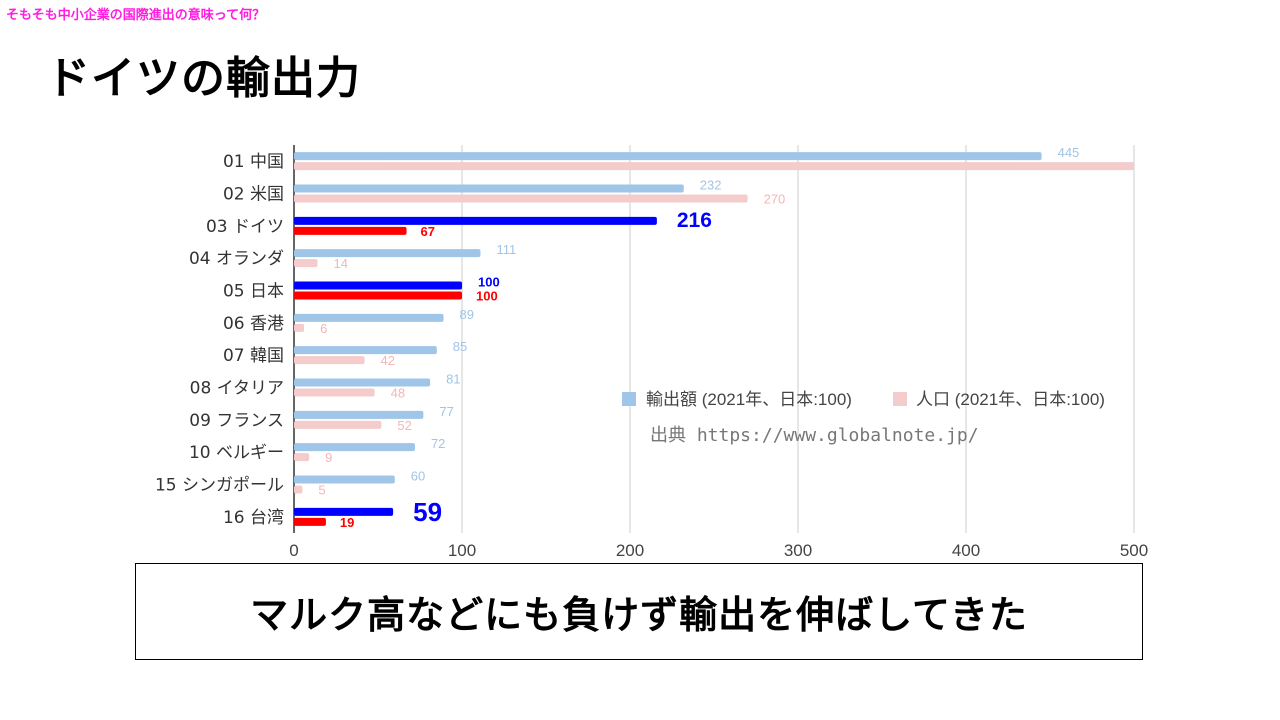  Describe the element at coordinates (428, 231) in the screenshot. I see `data-label-population: 67` at that location.